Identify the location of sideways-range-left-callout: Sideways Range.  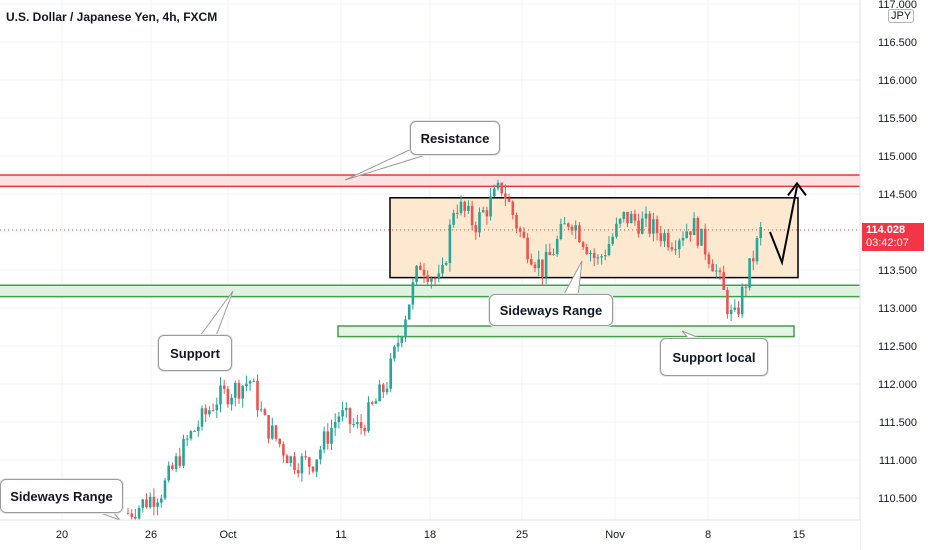
(61, 496).